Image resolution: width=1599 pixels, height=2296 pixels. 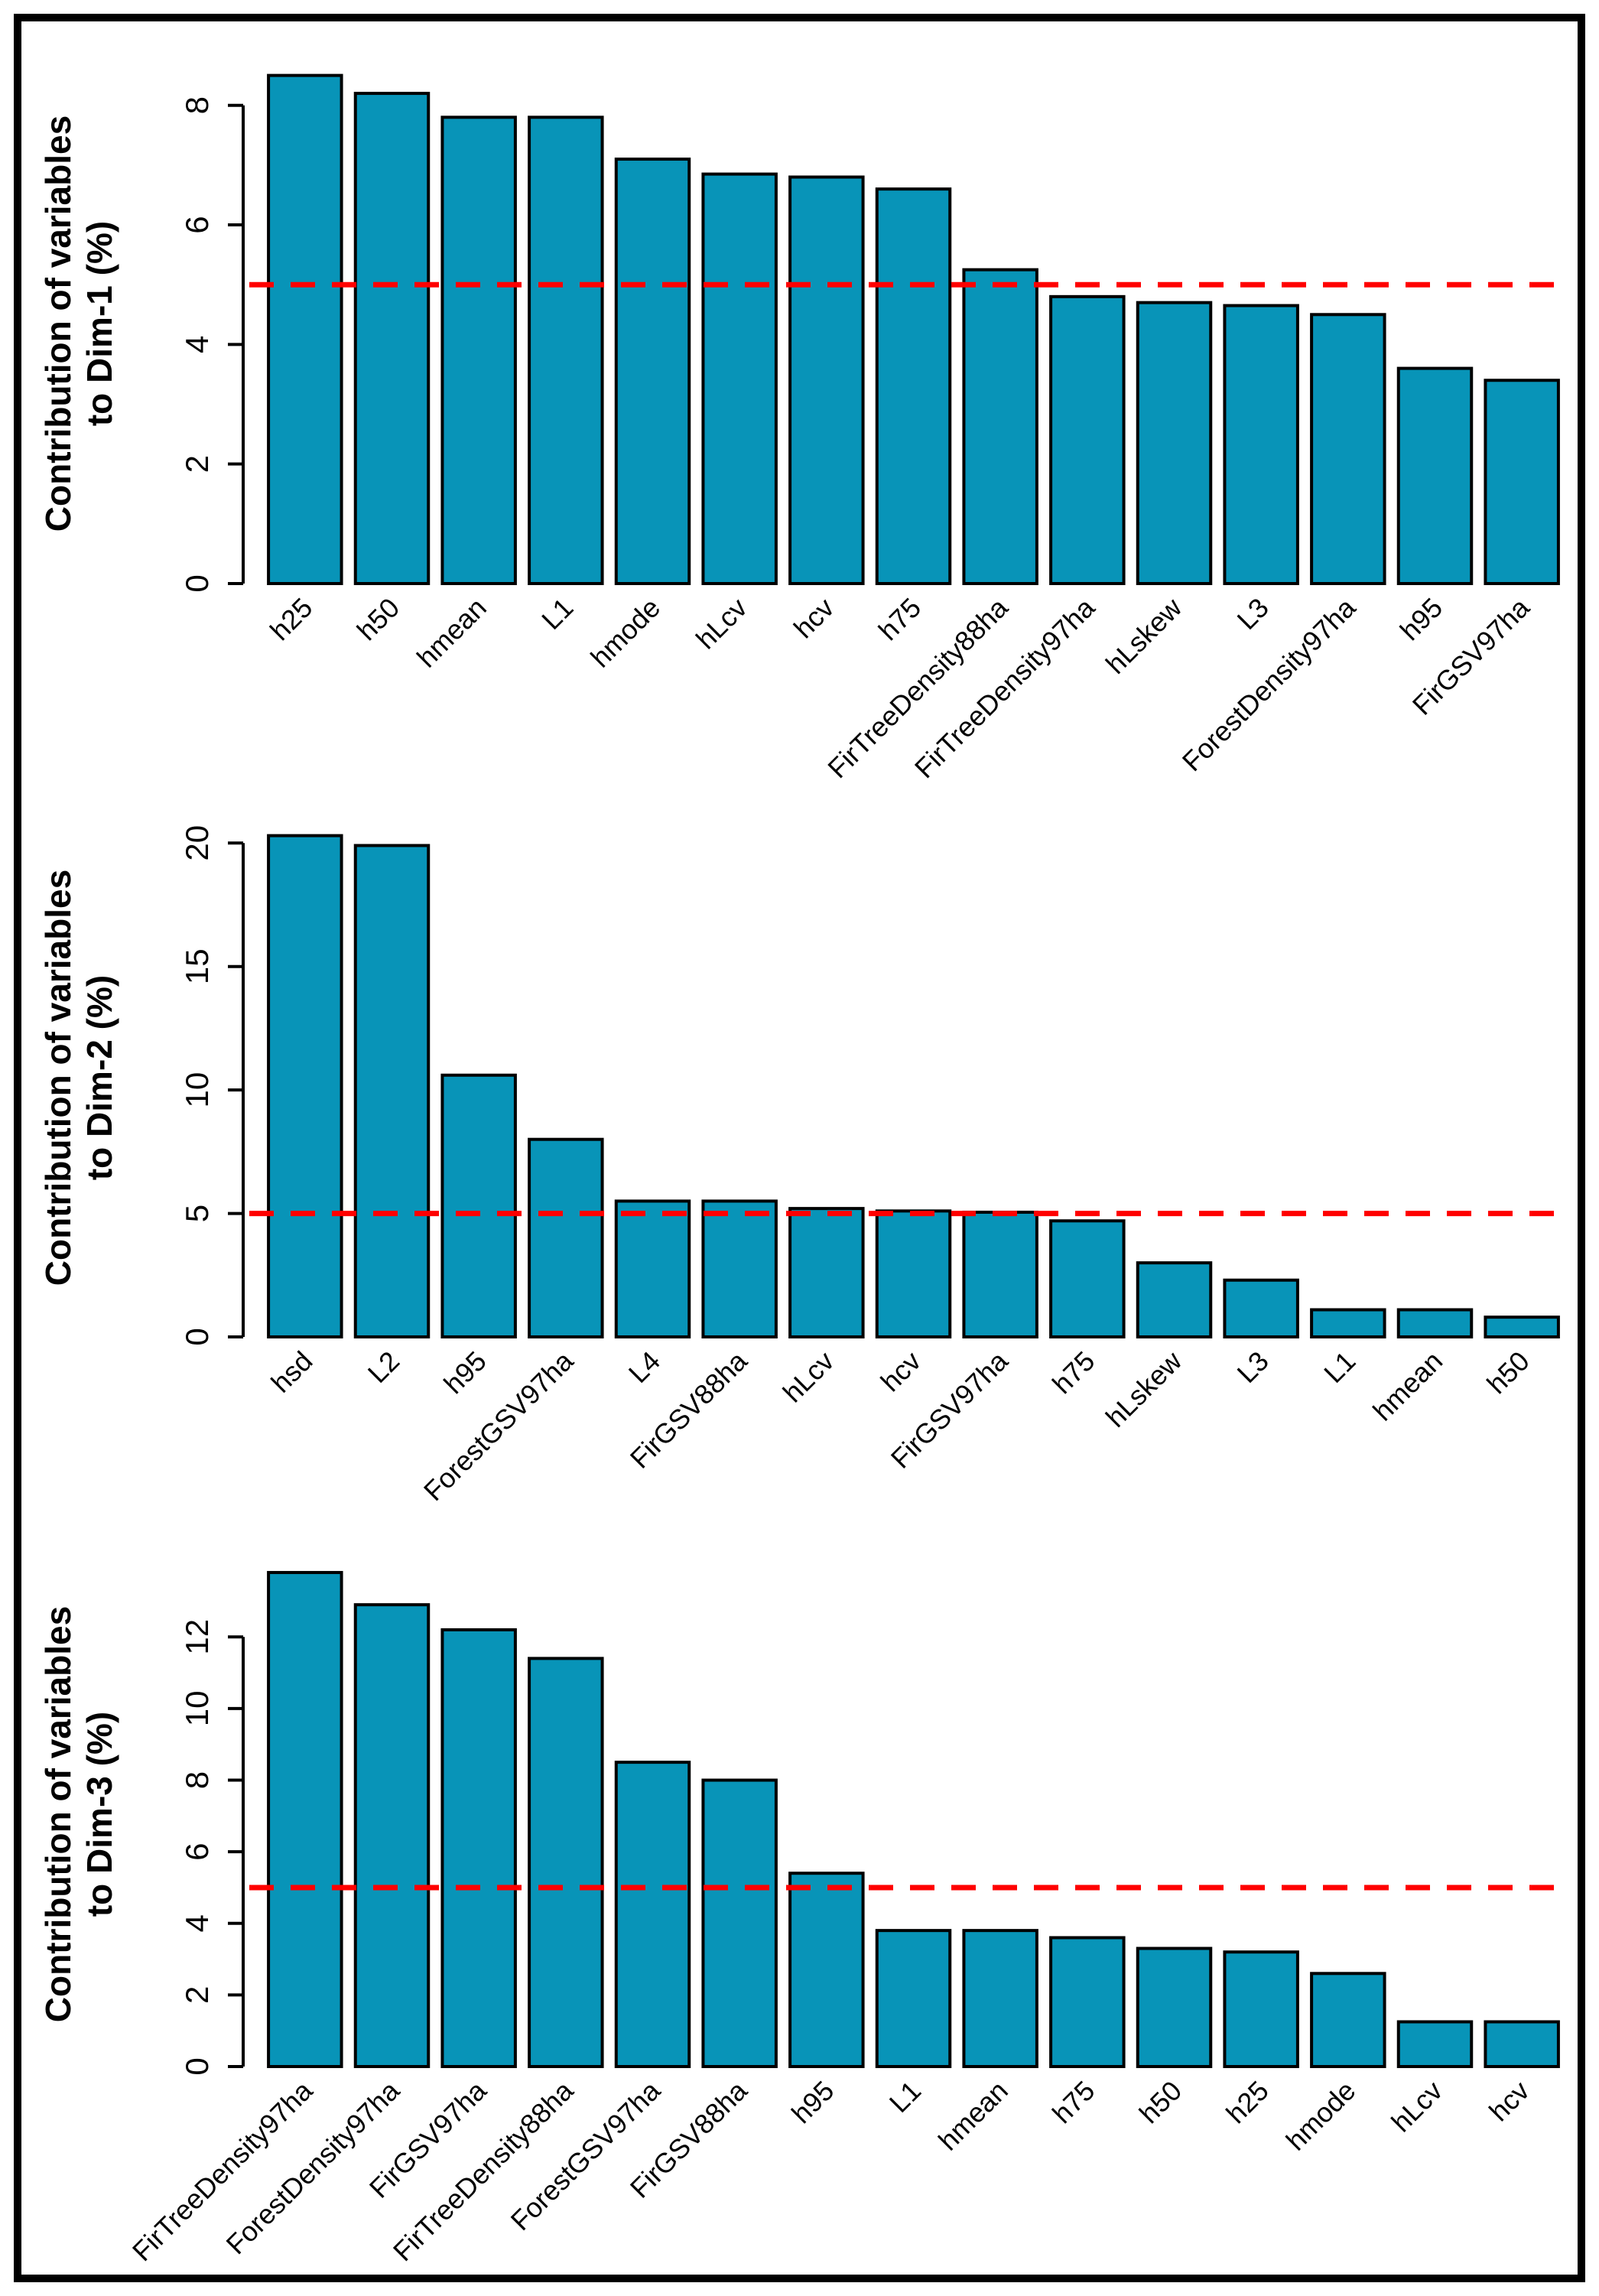 What do you see at coordinates (566, 1237) in the screenshot?
I see `bar-ForestGSV97ha` at bounding box center [566, 1237].